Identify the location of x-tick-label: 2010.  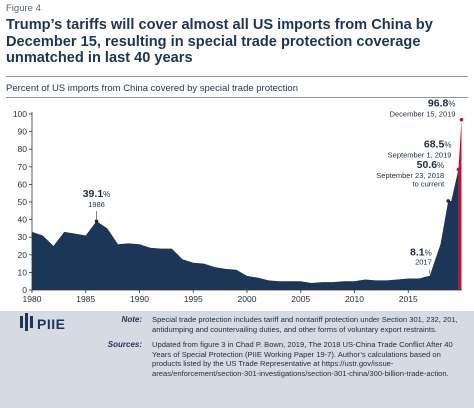
(354, 299).